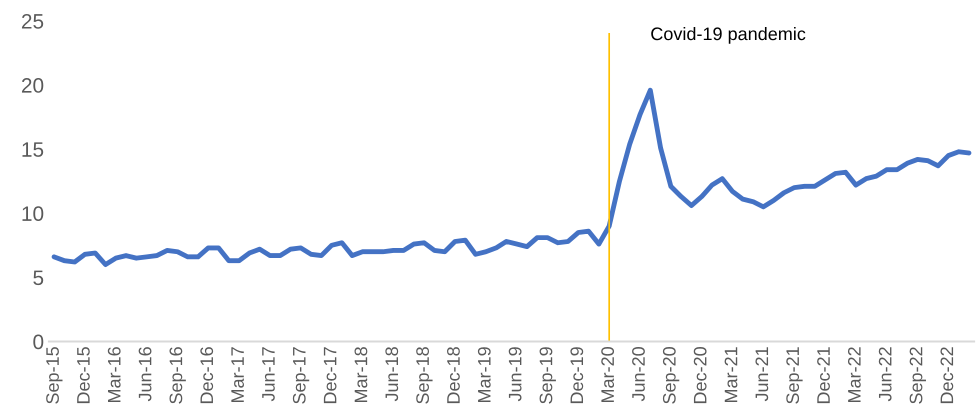 The image size is (979, 419). Describe the element at coordinates (794, 375) in the screenshot. I see `x-tick-label: Sep-21` at that location.